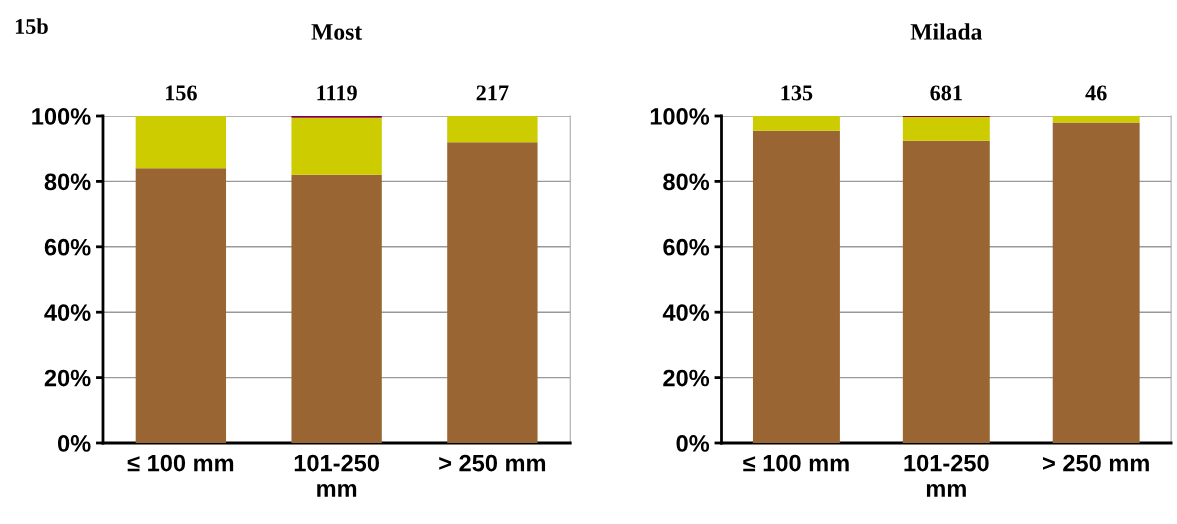 The image size is (1177, 524). What do you see at coordinates (337, 93) in the screenshot?
I see `annotation: 1119` at bounding box center [337, 93].